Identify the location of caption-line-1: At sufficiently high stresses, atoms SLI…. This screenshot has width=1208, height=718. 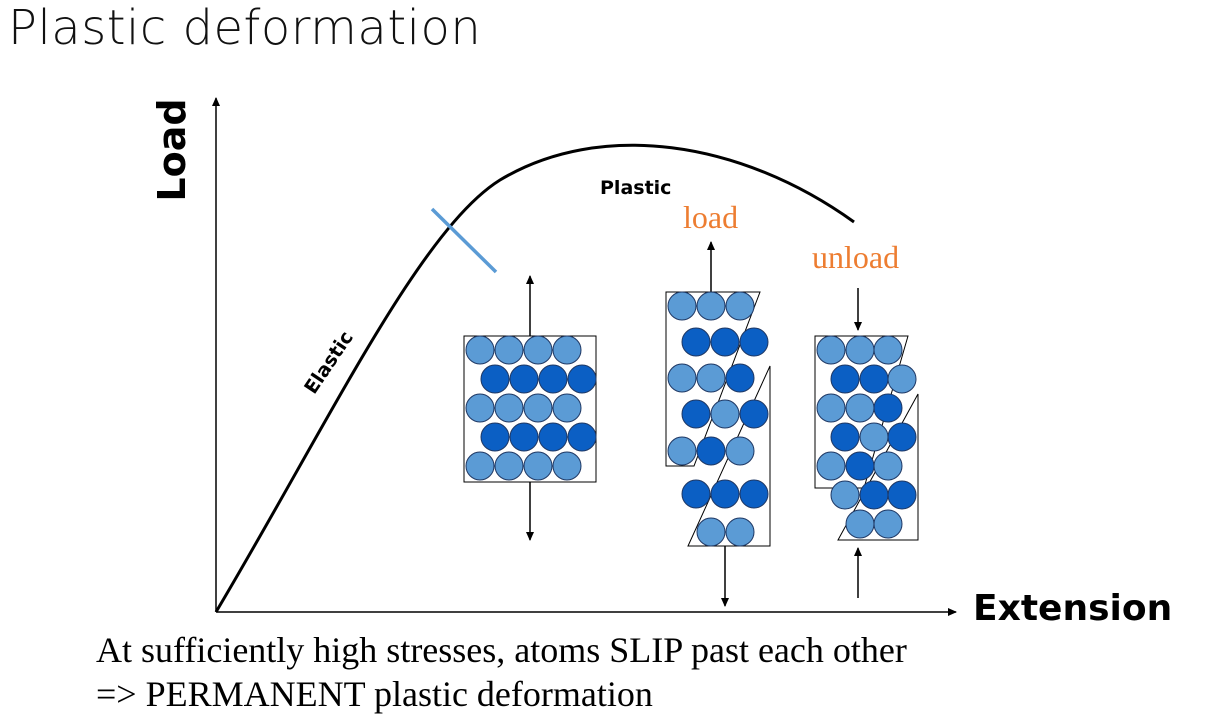
(501, 650).